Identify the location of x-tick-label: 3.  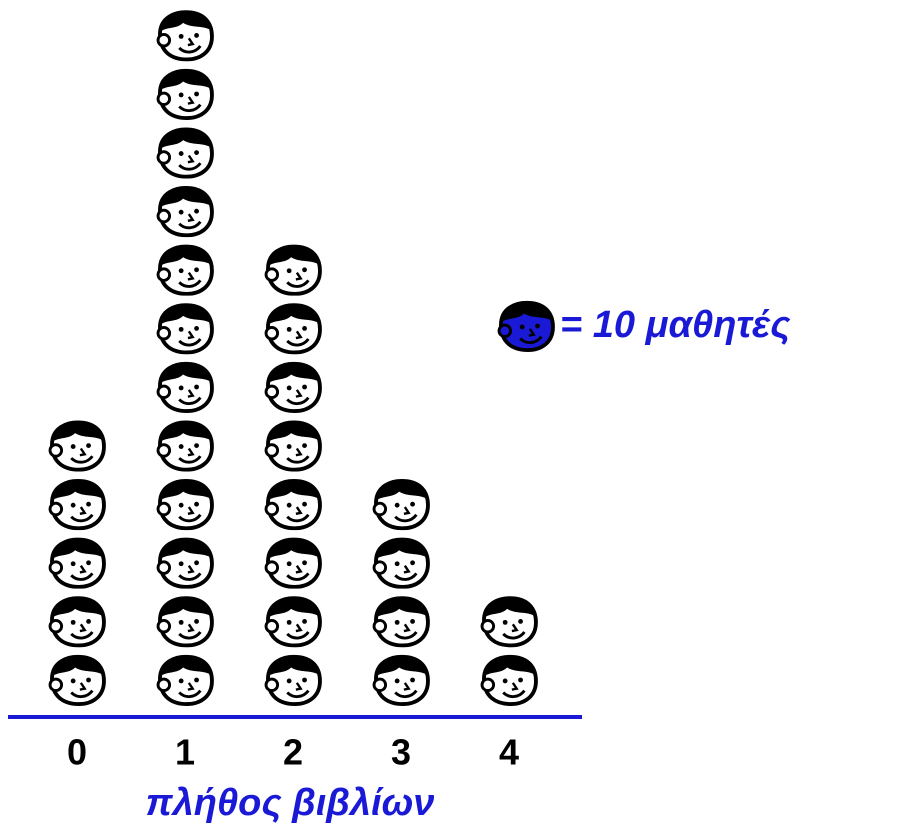
(401, 752).